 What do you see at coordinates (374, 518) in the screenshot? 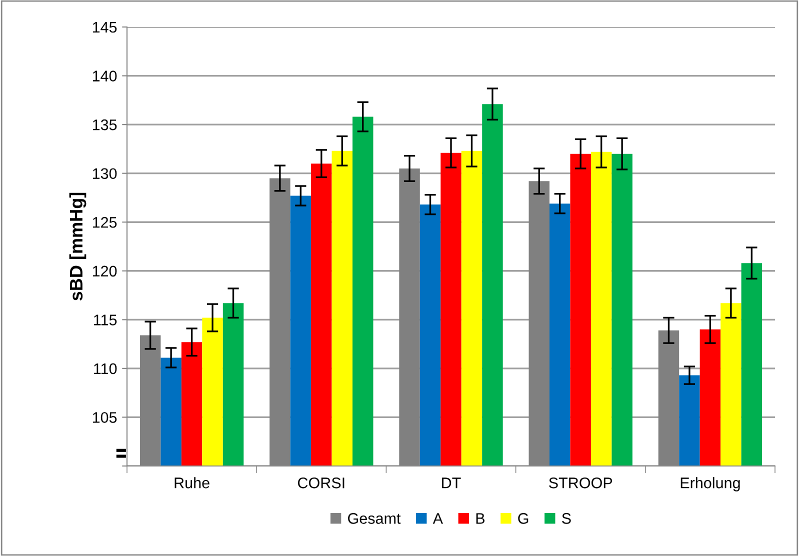
I see `legend-label: Gesamt` at bounding box center [374, 518].